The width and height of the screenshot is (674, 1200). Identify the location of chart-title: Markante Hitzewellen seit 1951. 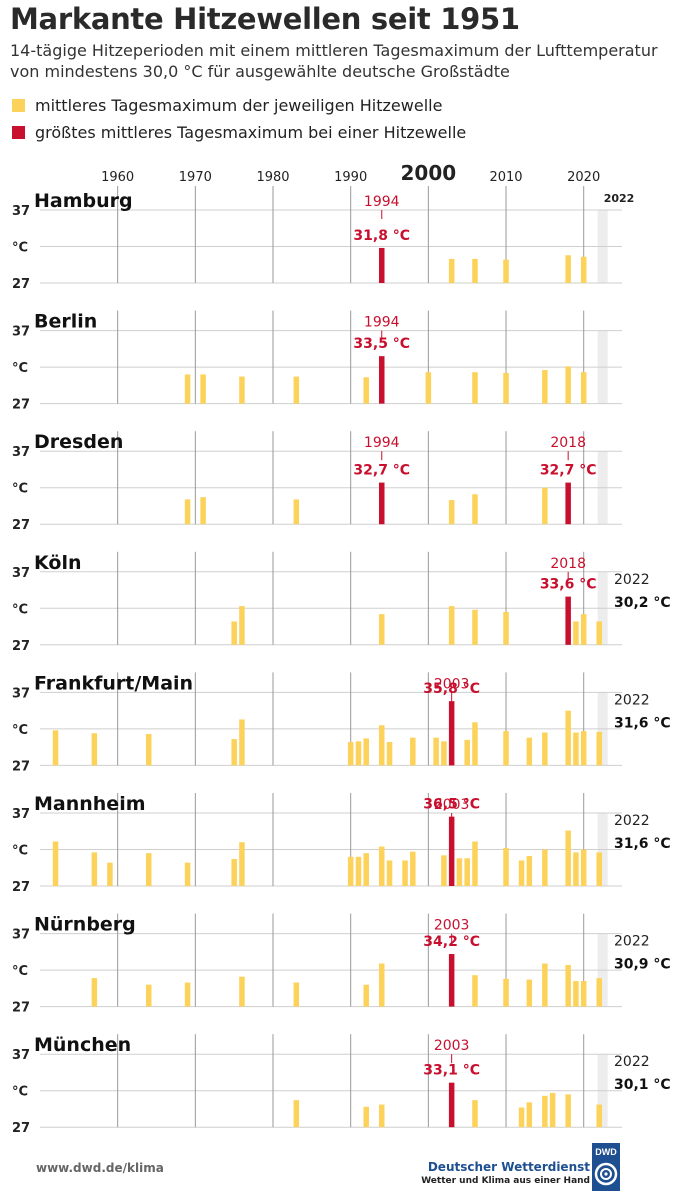
(265, 19).